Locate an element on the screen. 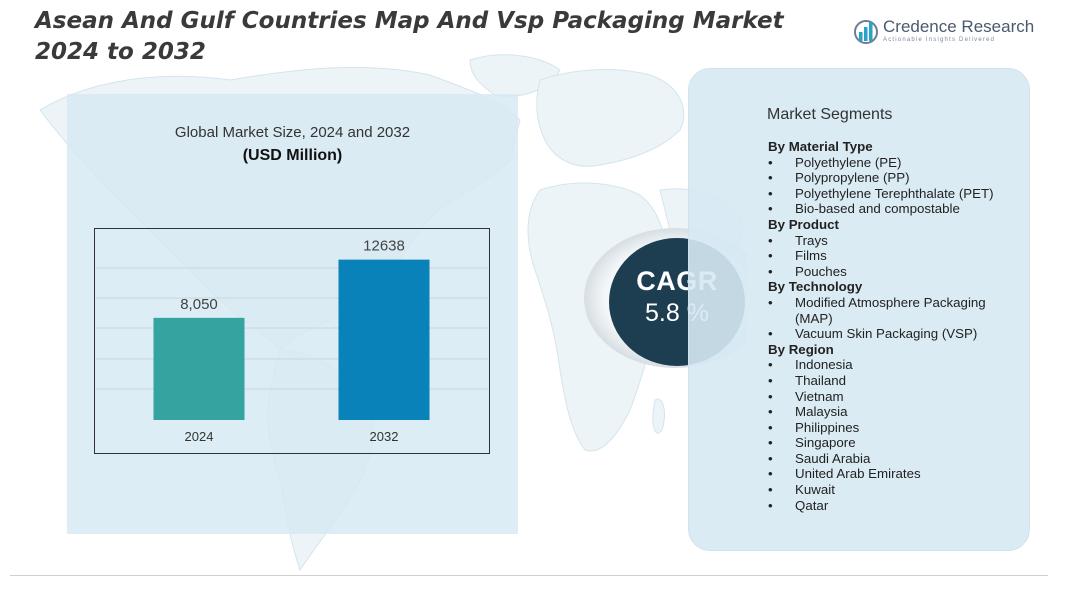 This screenshot has width=1082, height=597. segment-item: • Polyethylene Terephthalate (PET) is located at coordinates (895, 194).